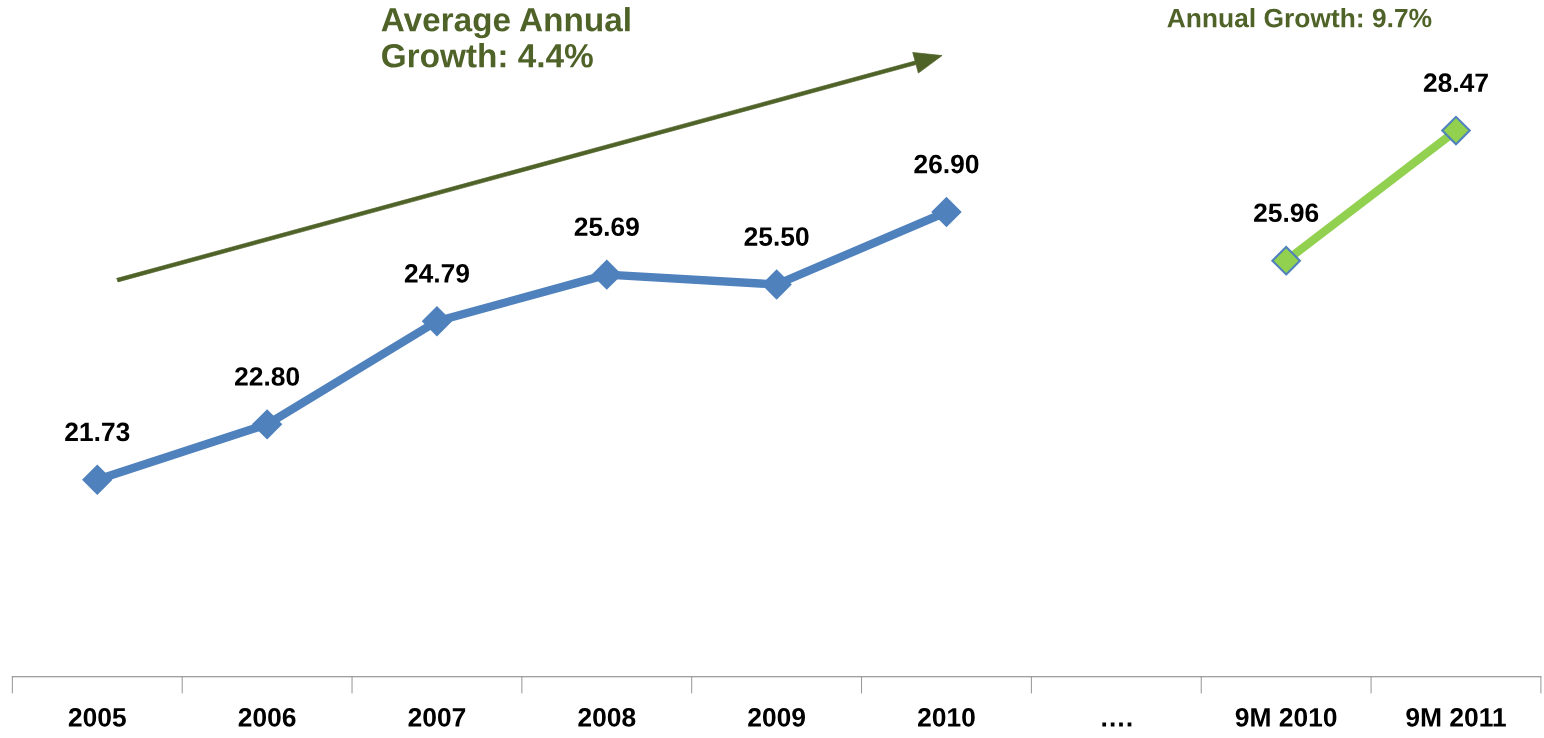 The width and height of the screenshot is (1544, 738). I want to click on data-label: 22.80, so click(267, 376).